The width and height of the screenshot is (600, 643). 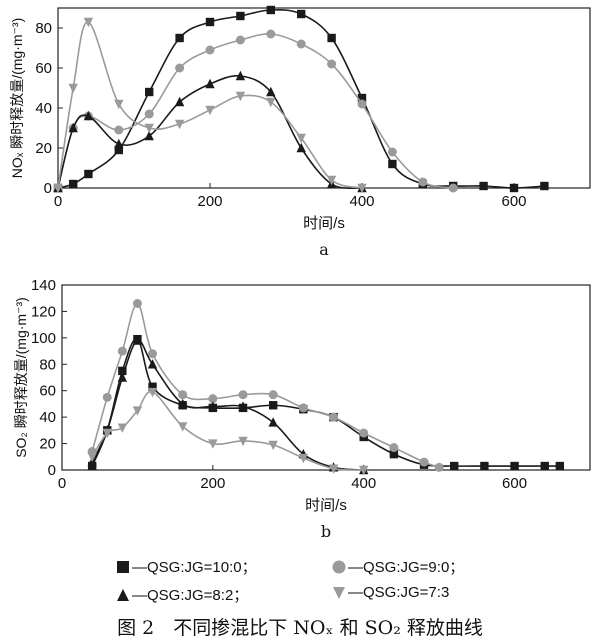 I want to click on series-triangle-down, so click(x=228, y=431).